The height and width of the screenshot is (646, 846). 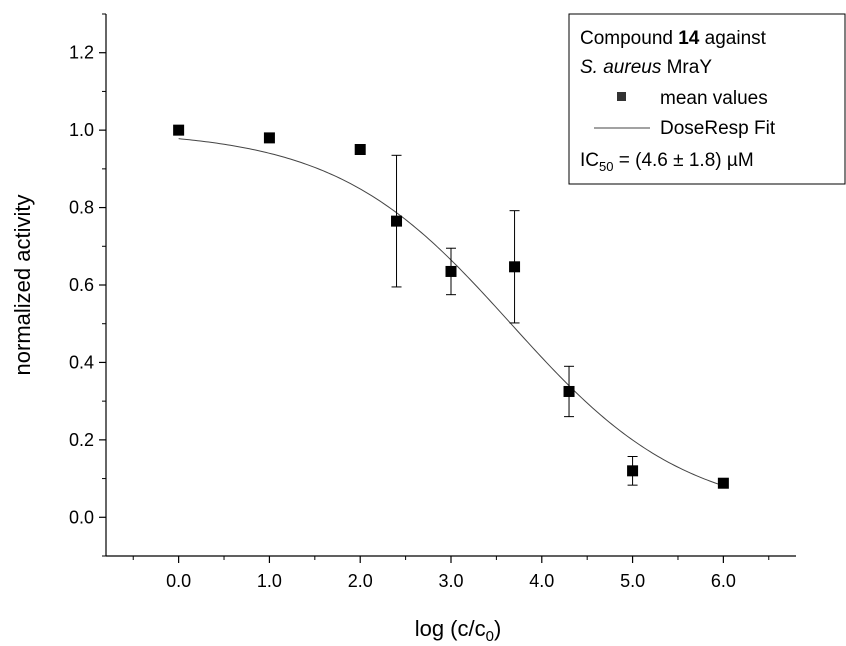 What do you see at coordinates (686, 67) in the screenshot?
I see `legend-organism-target: MraY` at bounding box center [686, 67].